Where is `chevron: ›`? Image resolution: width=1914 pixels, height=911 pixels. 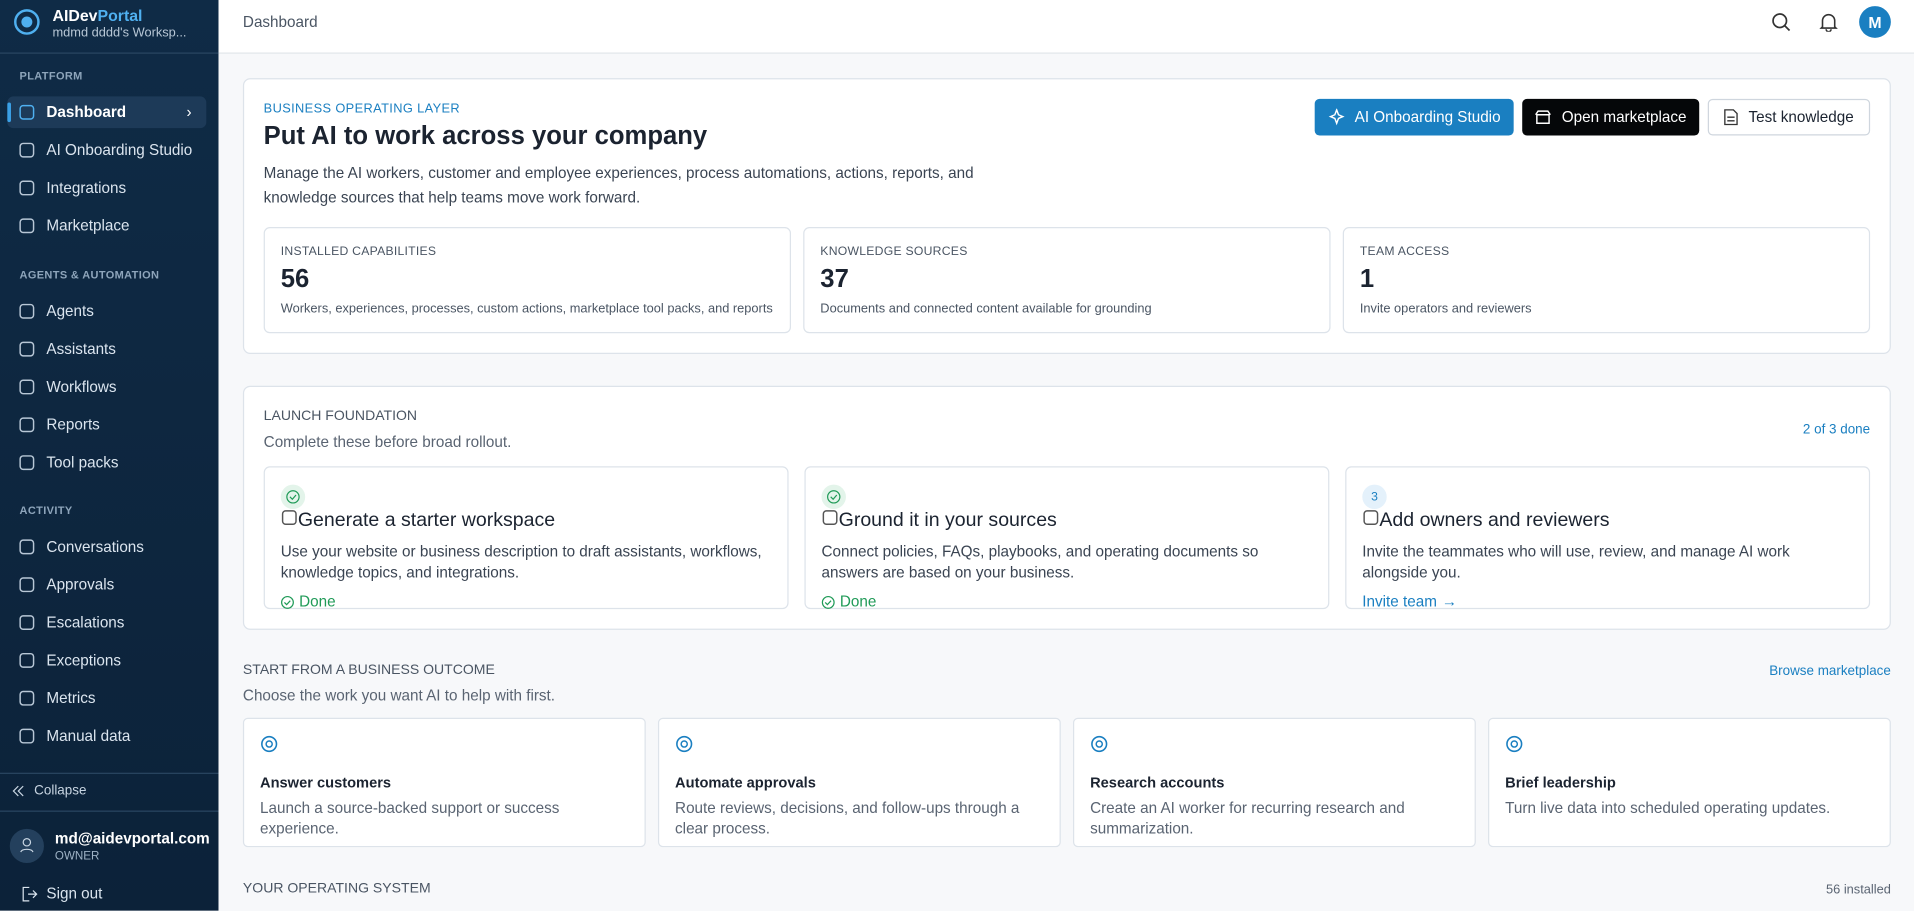 chevron: › is located at coordinates (189, 112).